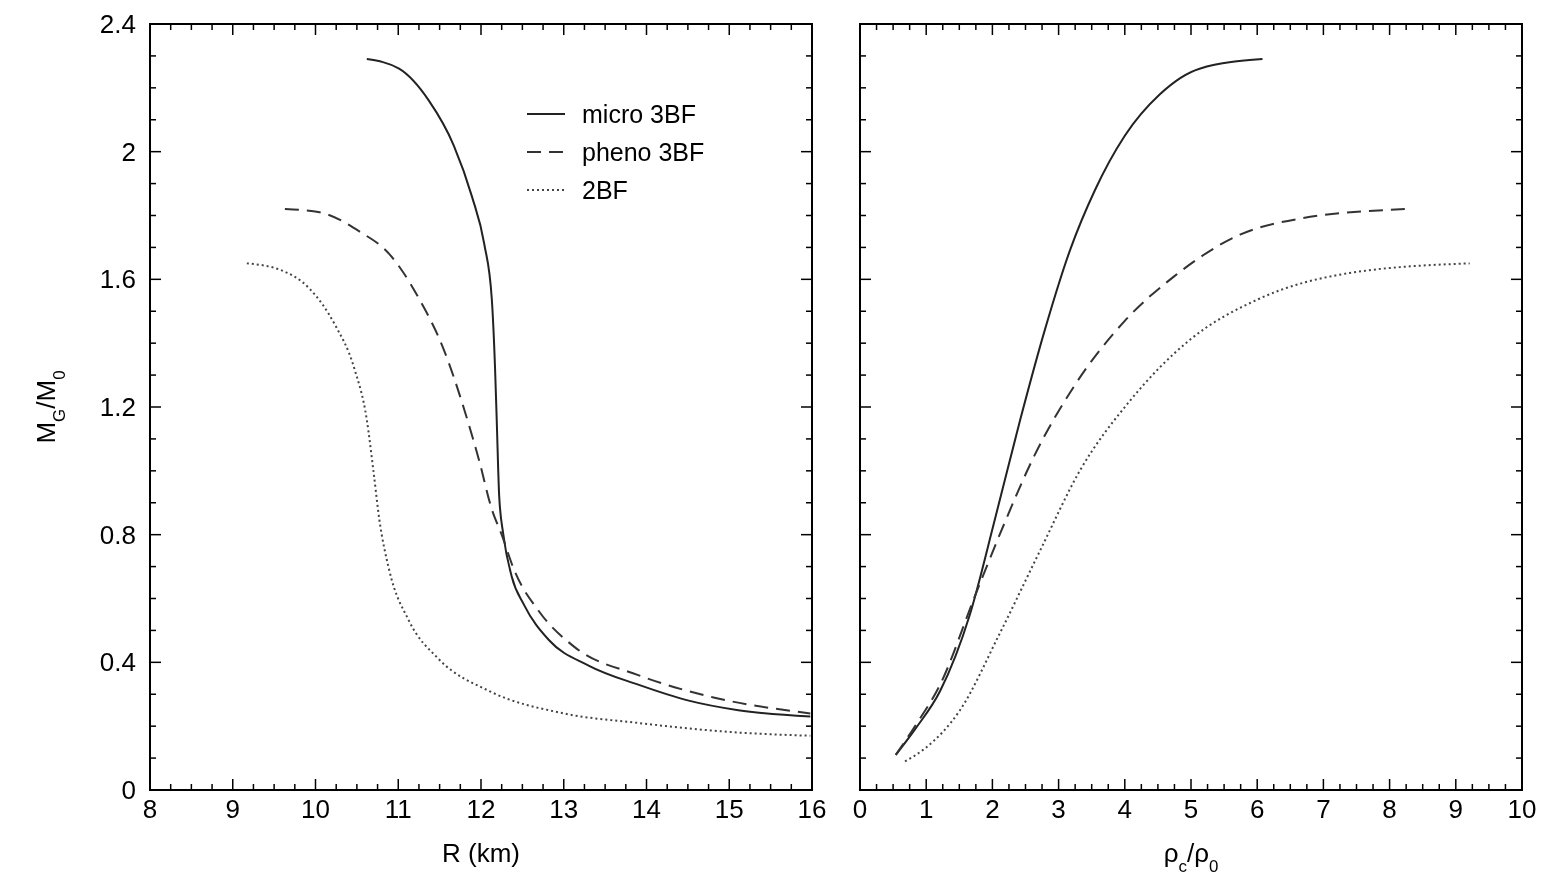 Image resolution: width=1544 pixels, height=883 pixels. What do you see at coordinates (812, 809) in the screenshot?
I see `x-tick-label: 16` at bounding box center [812, 809].